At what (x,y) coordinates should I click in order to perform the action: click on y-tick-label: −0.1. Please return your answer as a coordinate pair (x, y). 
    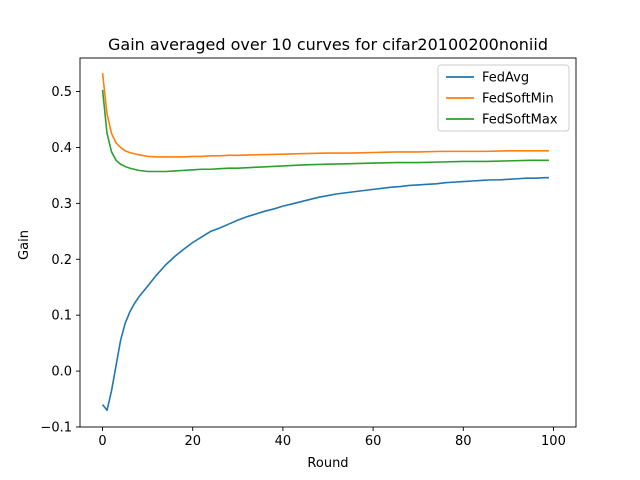
    Looking at the image, I should click on (56, 428).